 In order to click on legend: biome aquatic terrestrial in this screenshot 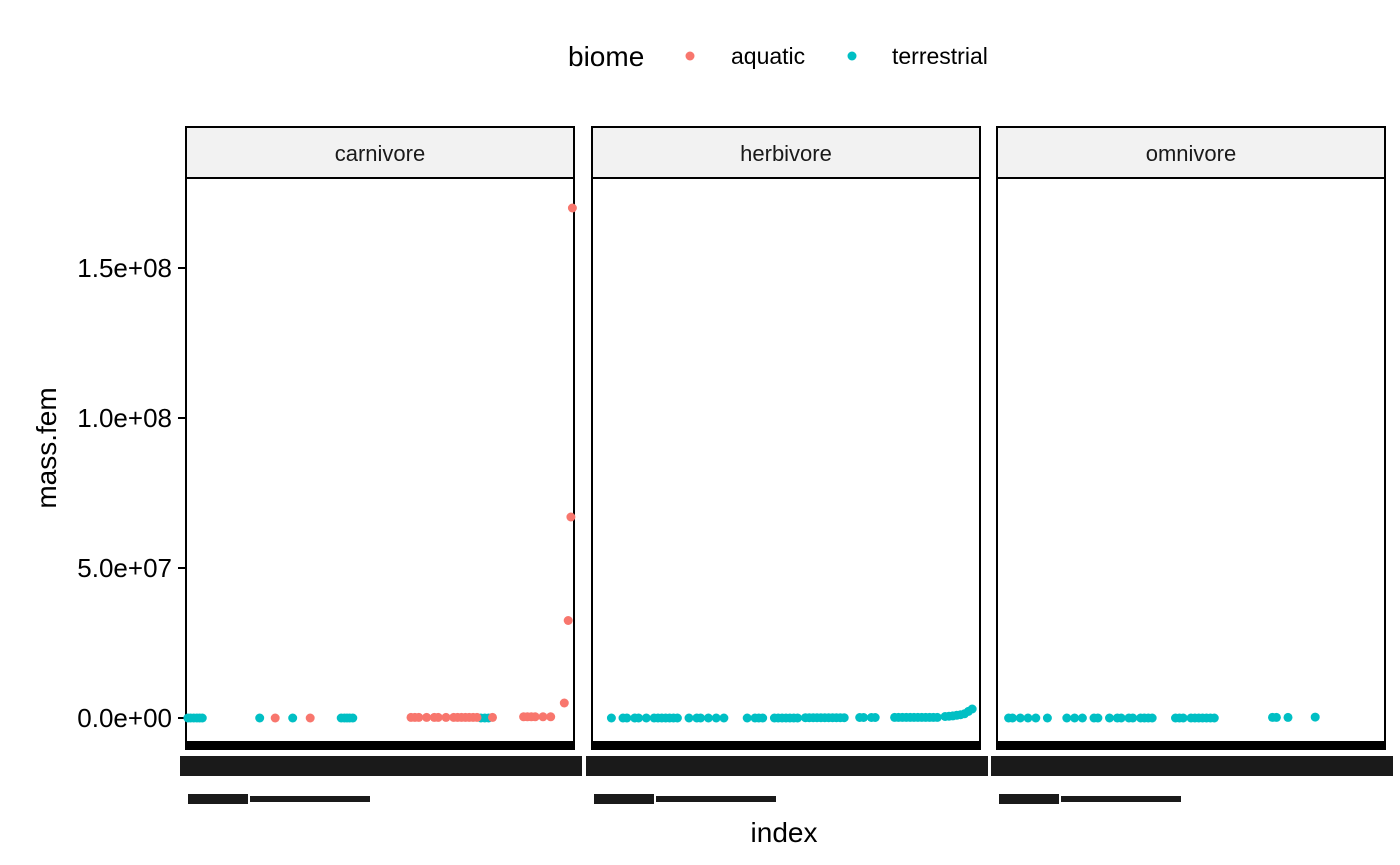, I will do `click(778, 56)`.